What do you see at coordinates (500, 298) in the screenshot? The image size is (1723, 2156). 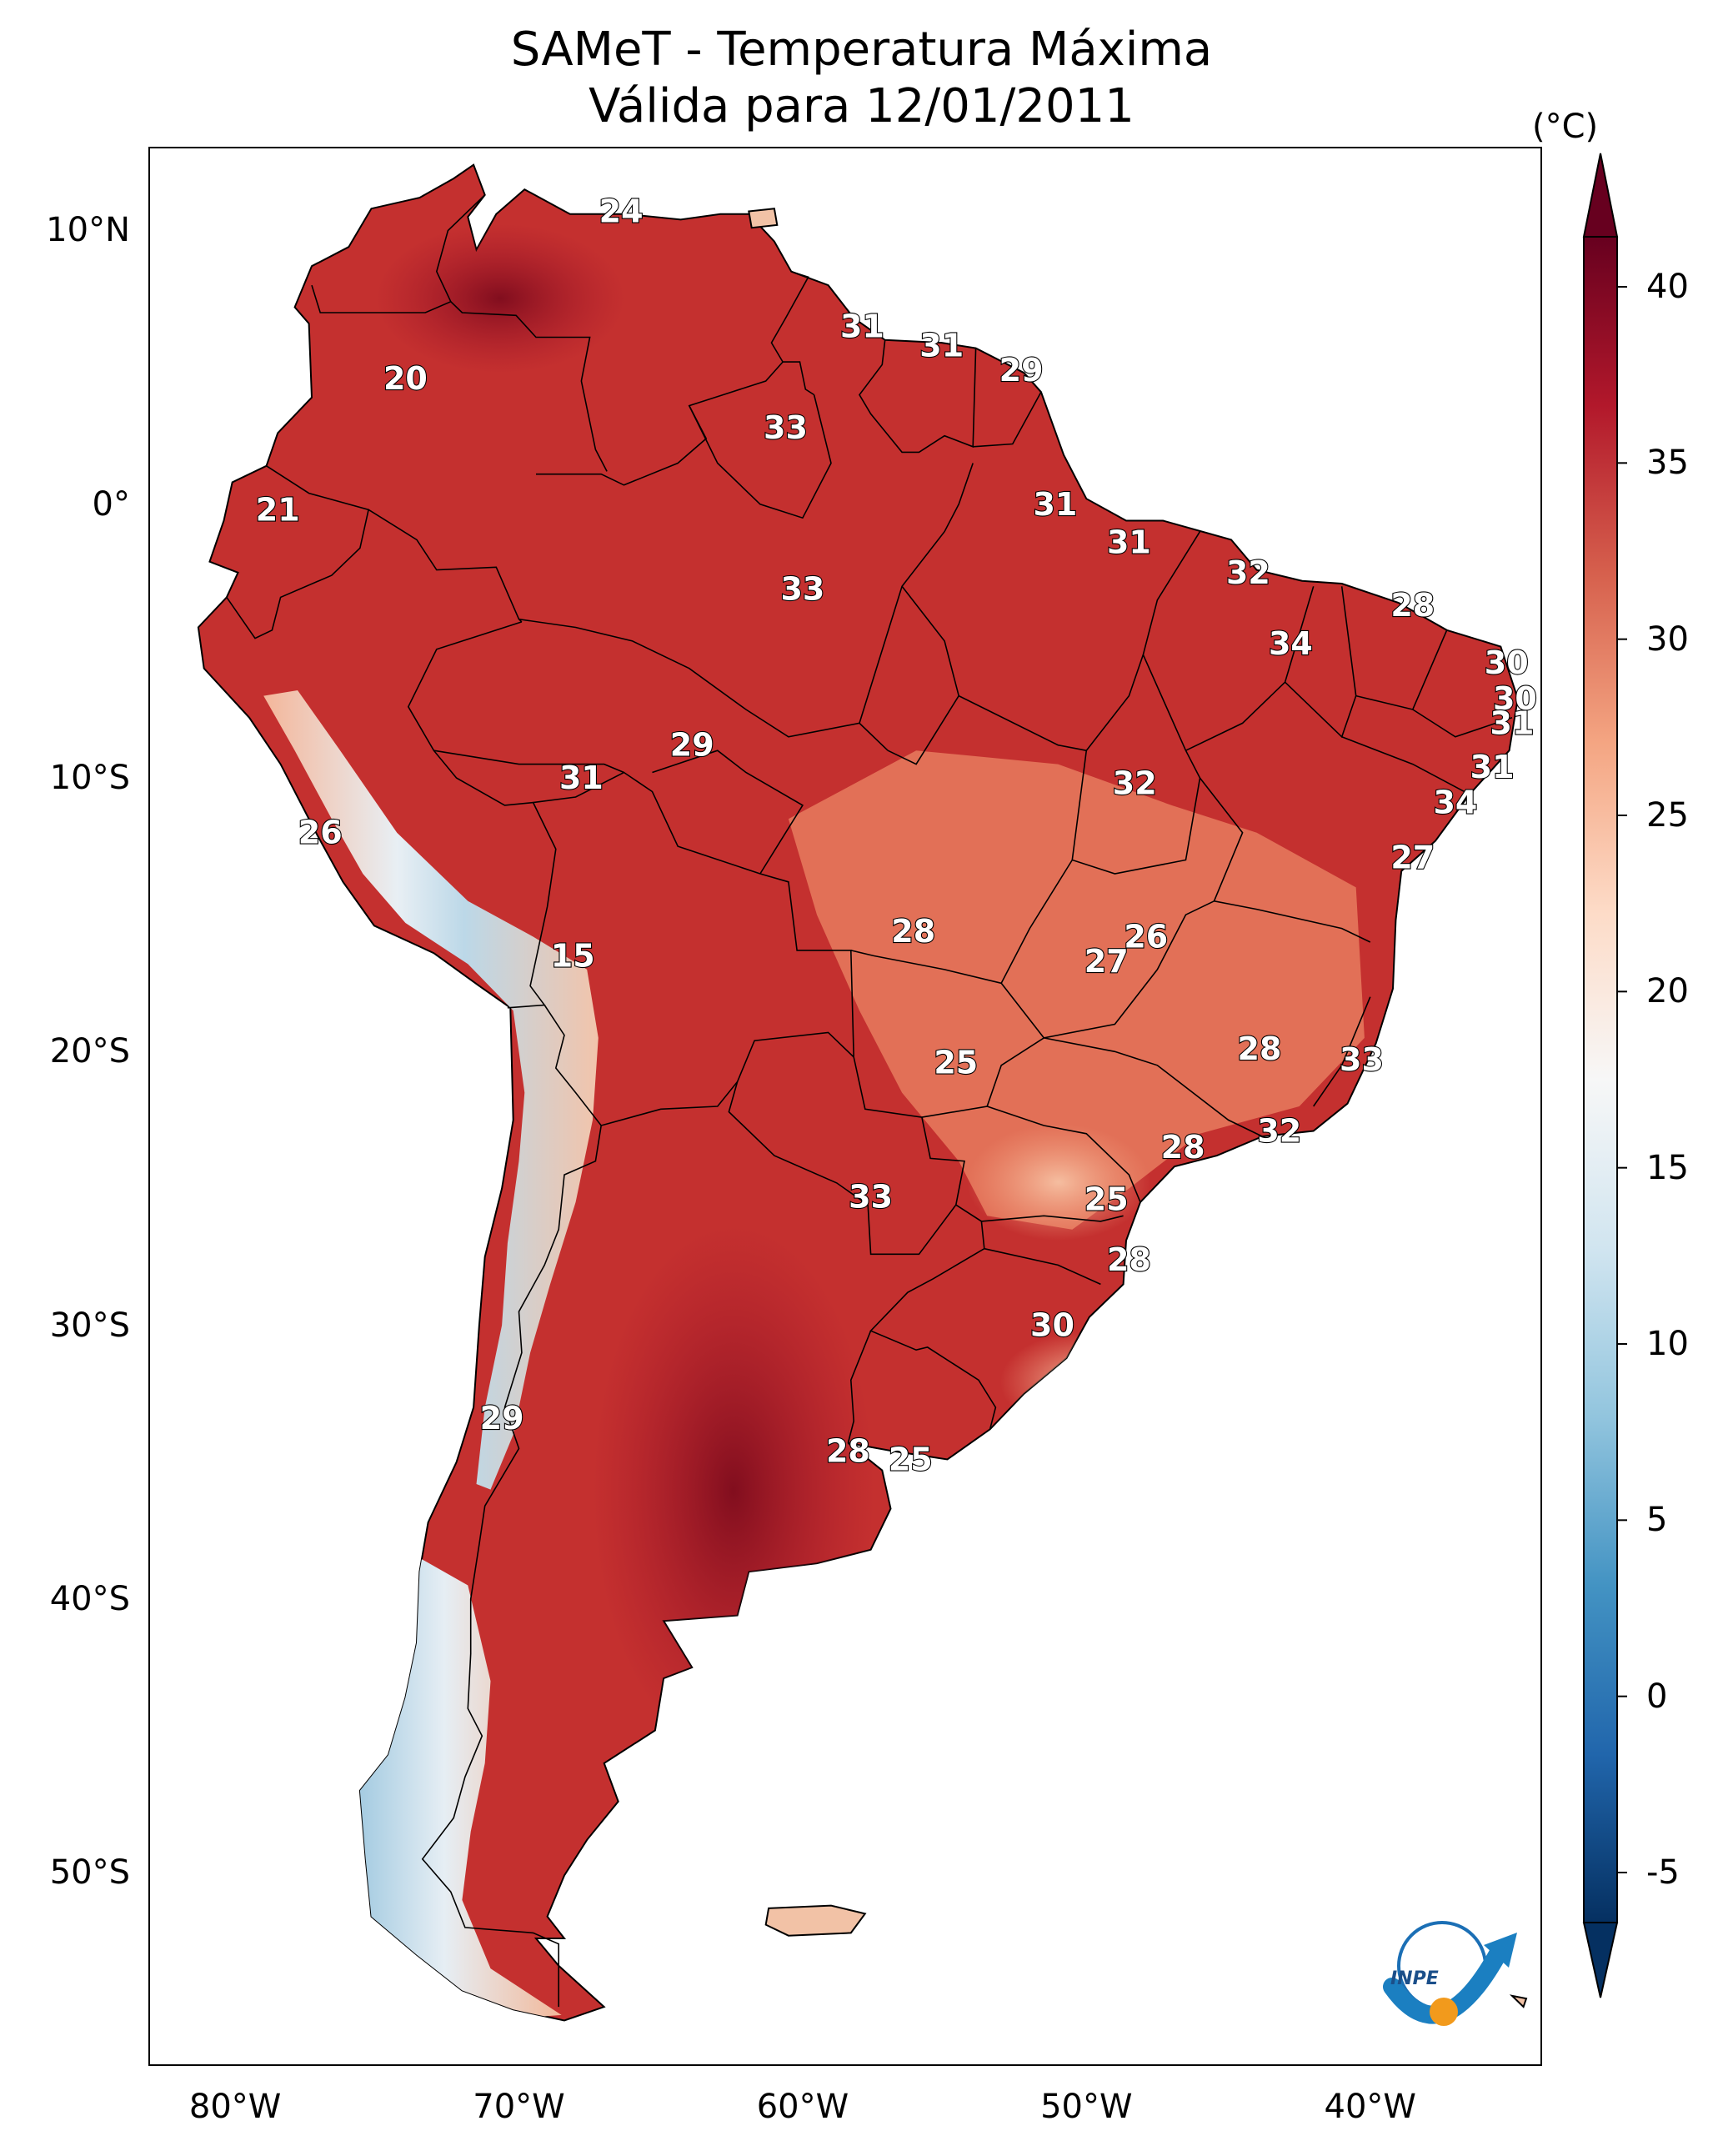 I see `venezuela-hot-core` at bounding box center [500, 298].